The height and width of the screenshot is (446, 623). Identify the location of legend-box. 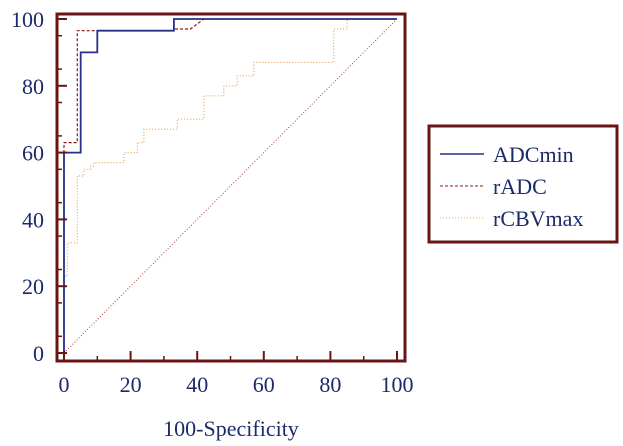
(523, 184).